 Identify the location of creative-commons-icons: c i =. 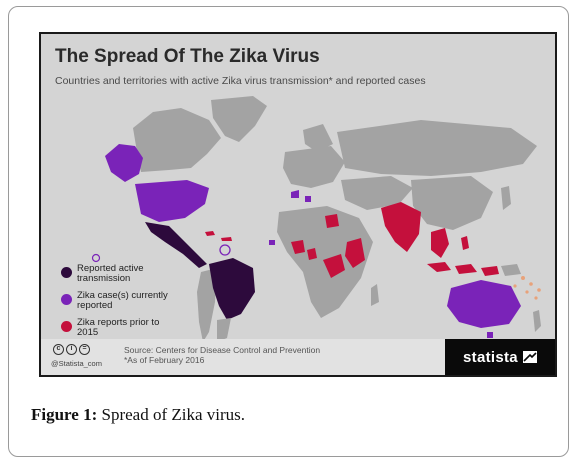
(72, 349).